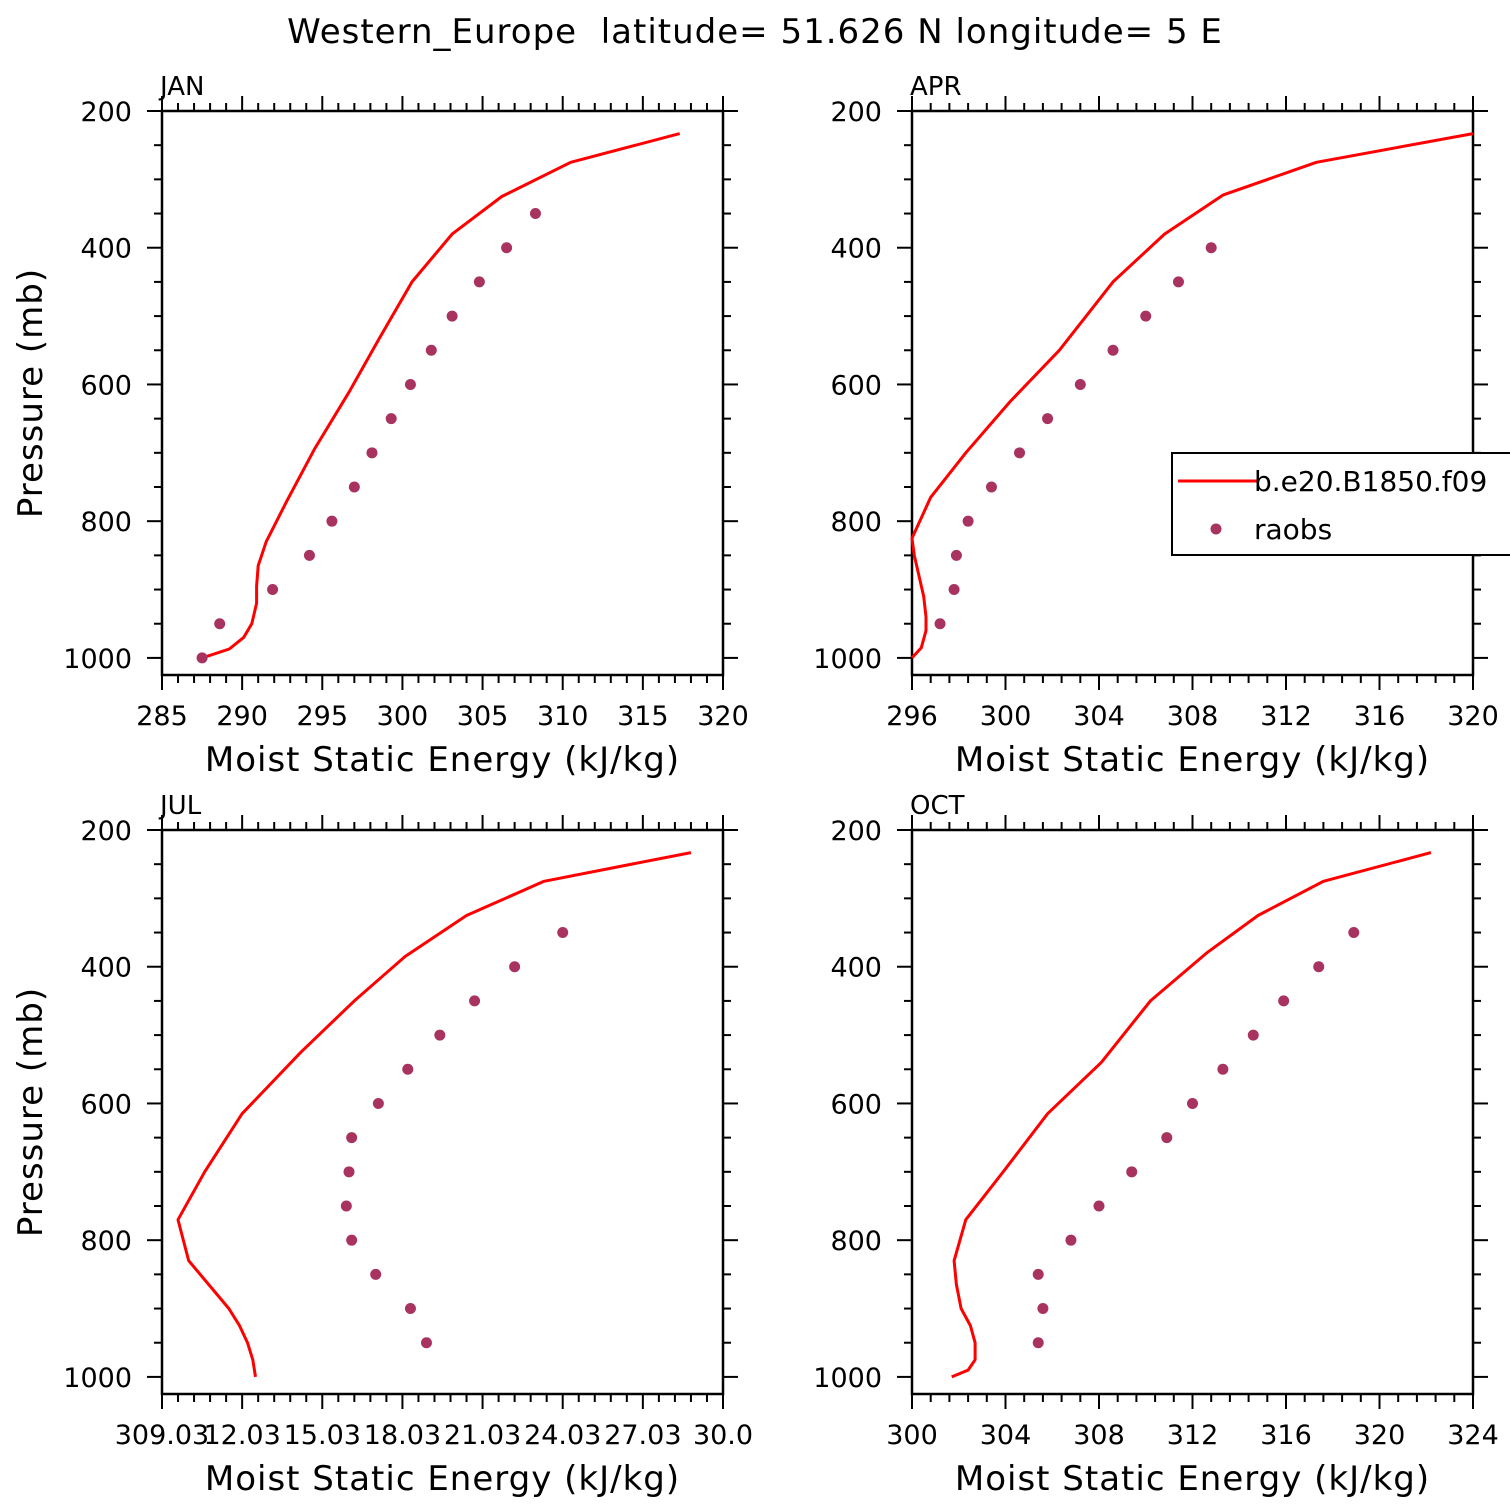 This screenshot has height=1510, width=1510. Describe the element at coordinates (563, 716) in the screenshot. I see `x-tick-label: 310` at that location.